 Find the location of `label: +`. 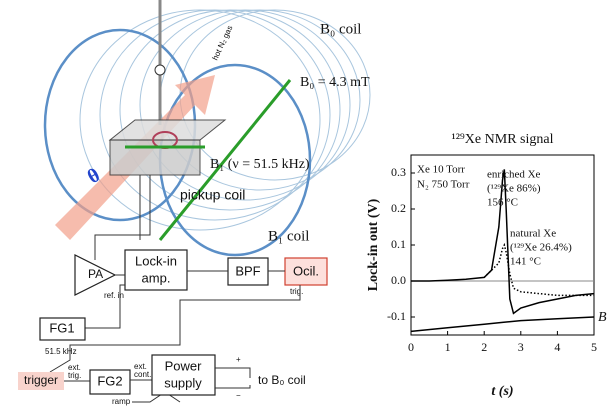

label: + is located at coordinates (238, 359).